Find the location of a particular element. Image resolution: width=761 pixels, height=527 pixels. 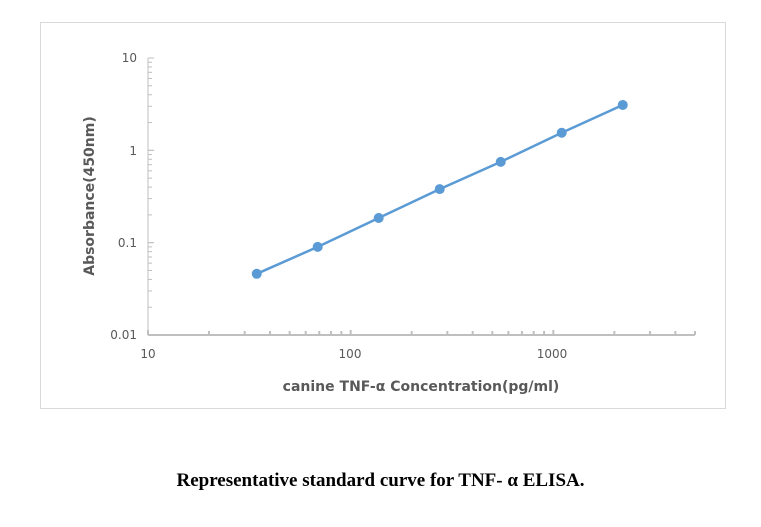

y-tick-label: 0.01 is located at coordinates (123, 335).